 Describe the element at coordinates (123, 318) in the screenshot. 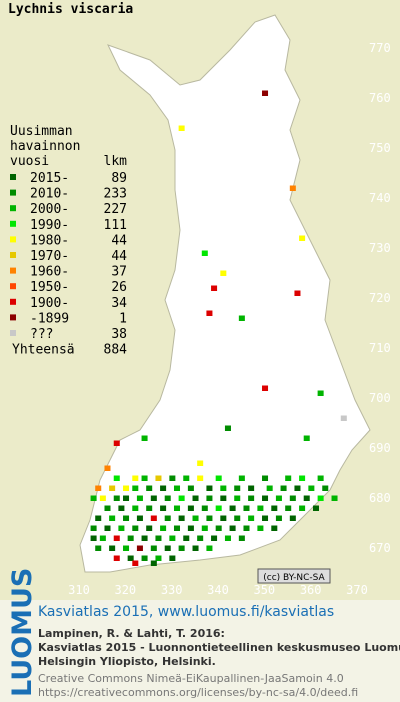

I see `legend-count: 1` at that location.